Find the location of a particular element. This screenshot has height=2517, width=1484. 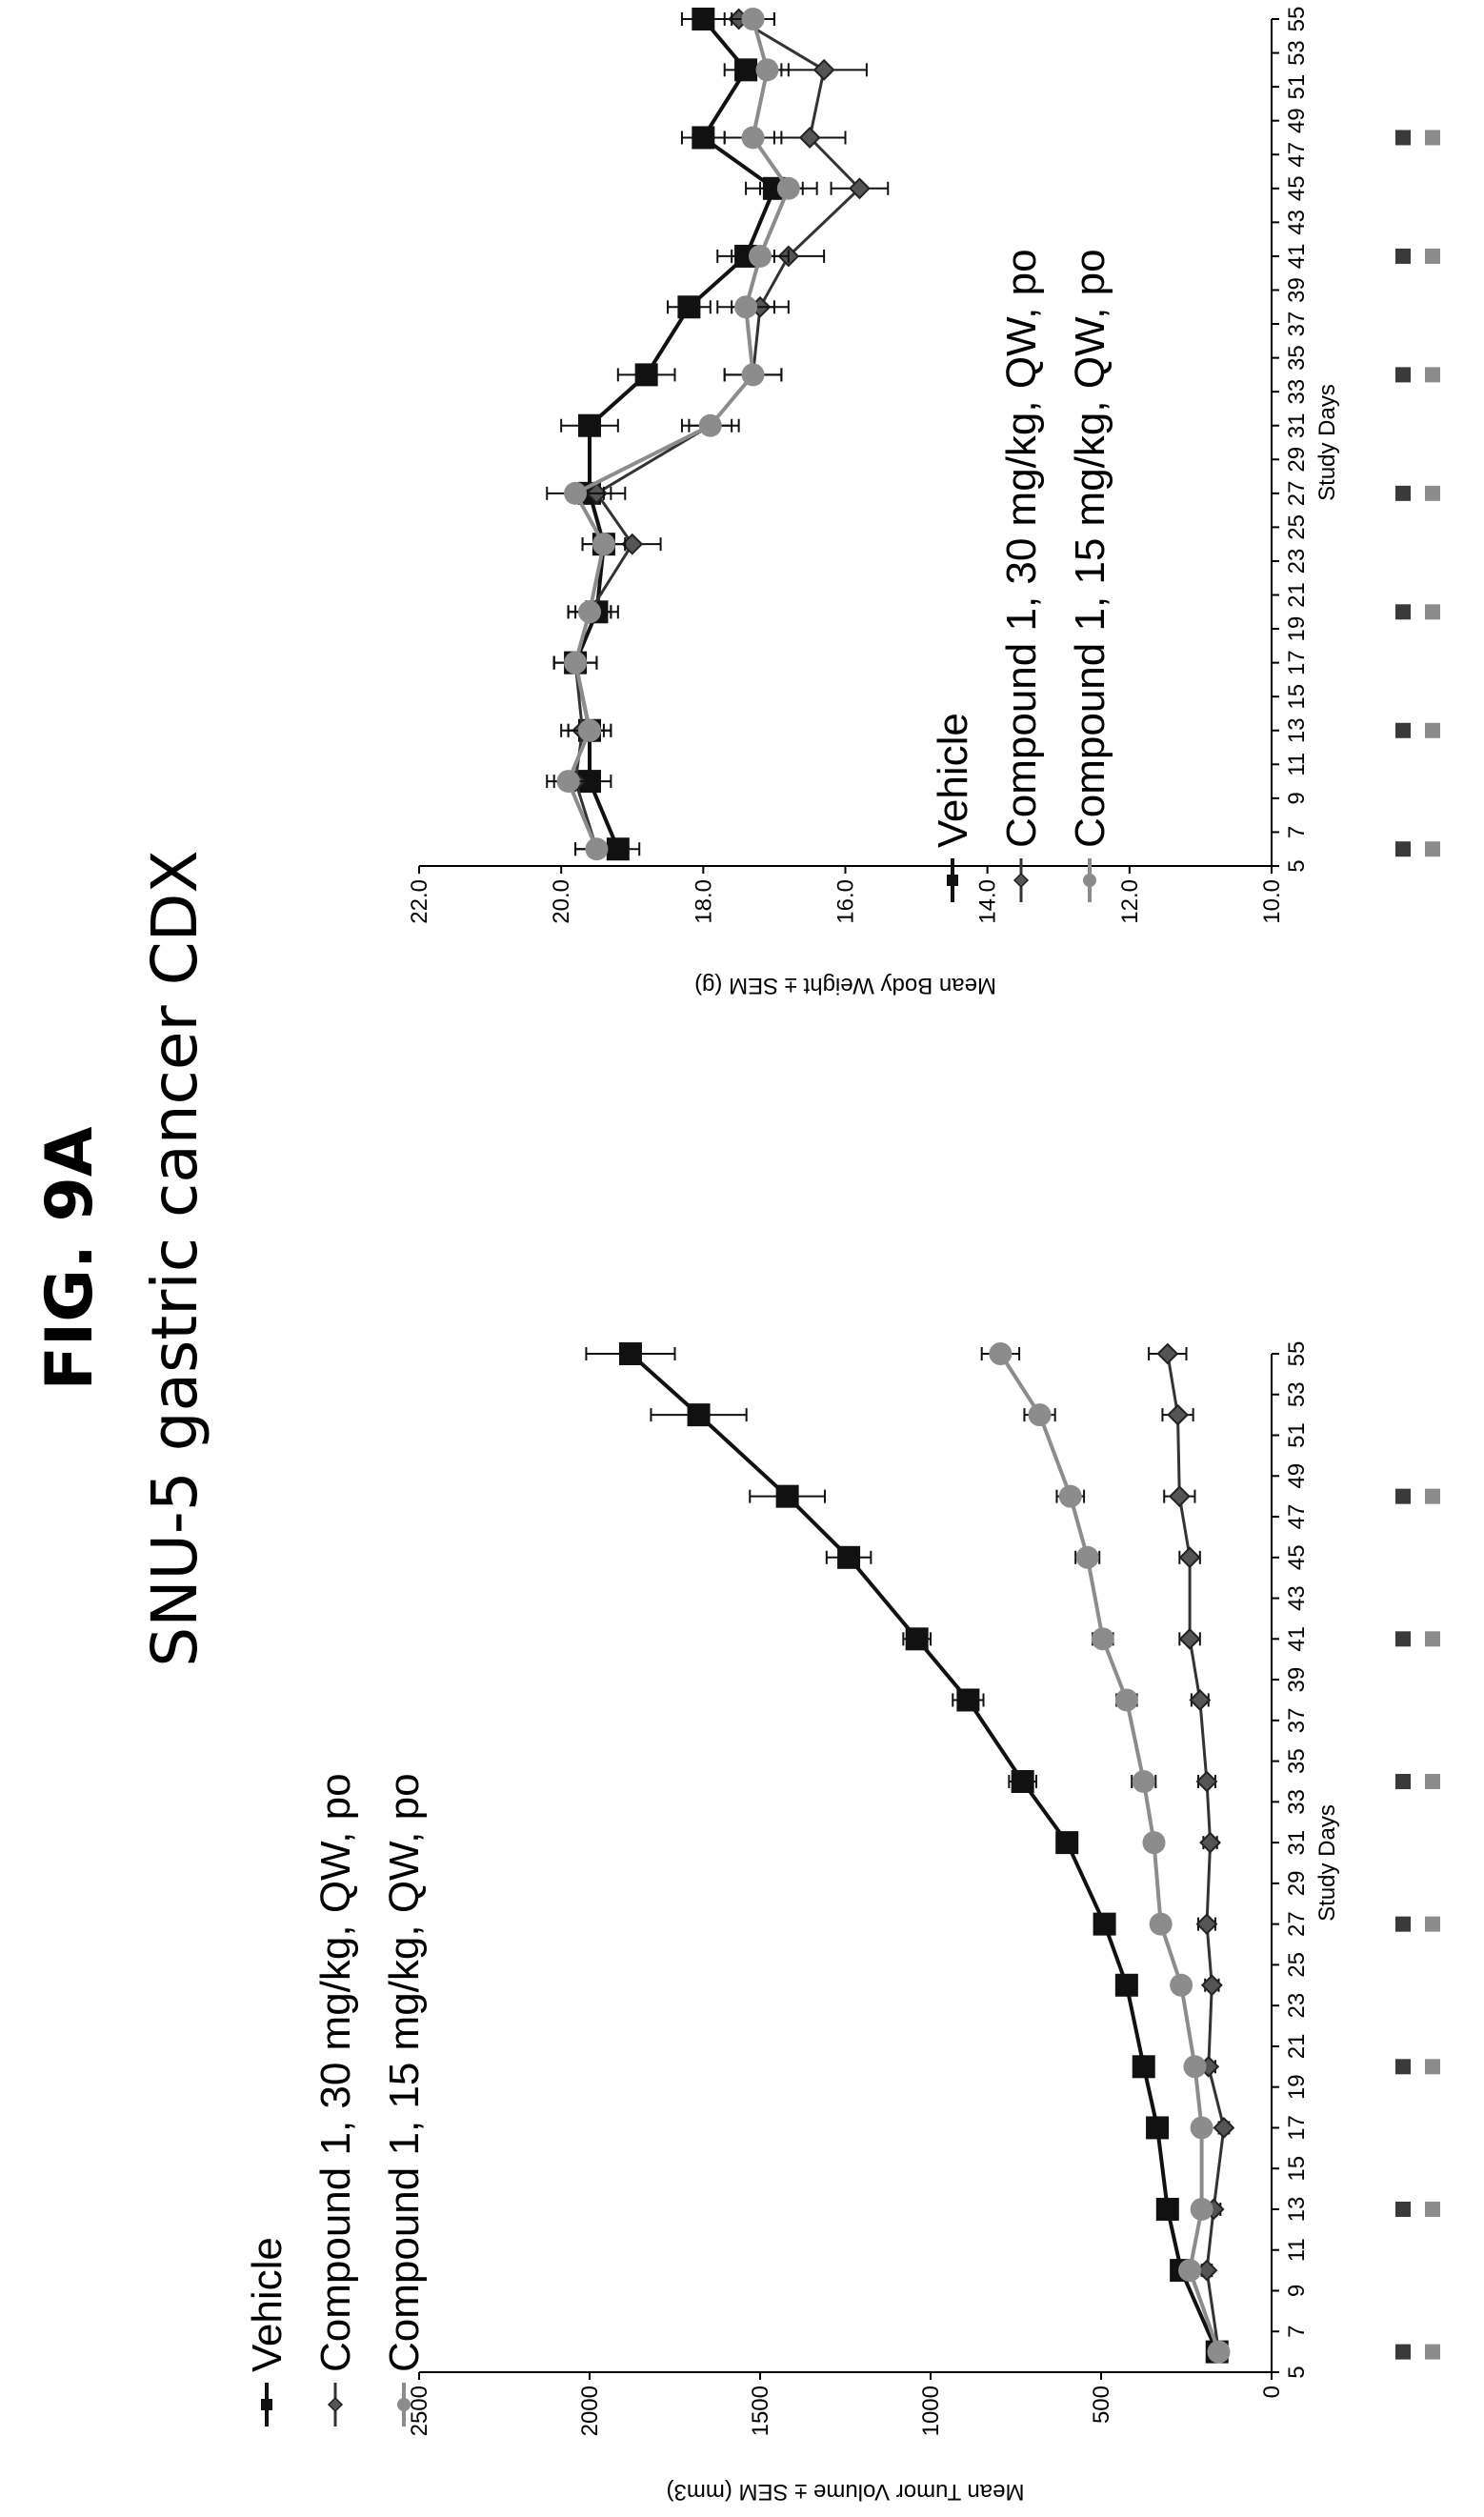

legend-marker-diamond is located at coordinates (1022, 880).